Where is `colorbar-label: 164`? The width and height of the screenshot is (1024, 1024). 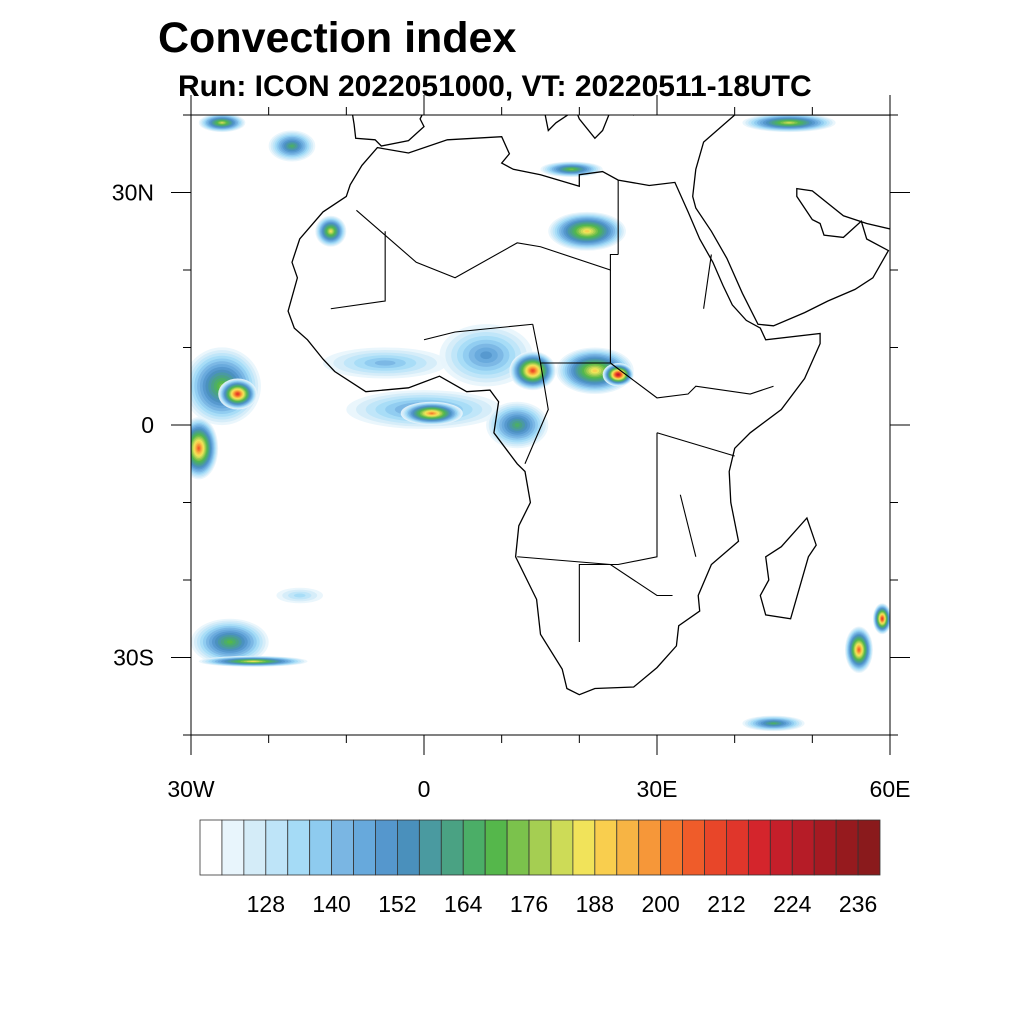 colorbar-label: 164 is located at coordinates (463, 904).